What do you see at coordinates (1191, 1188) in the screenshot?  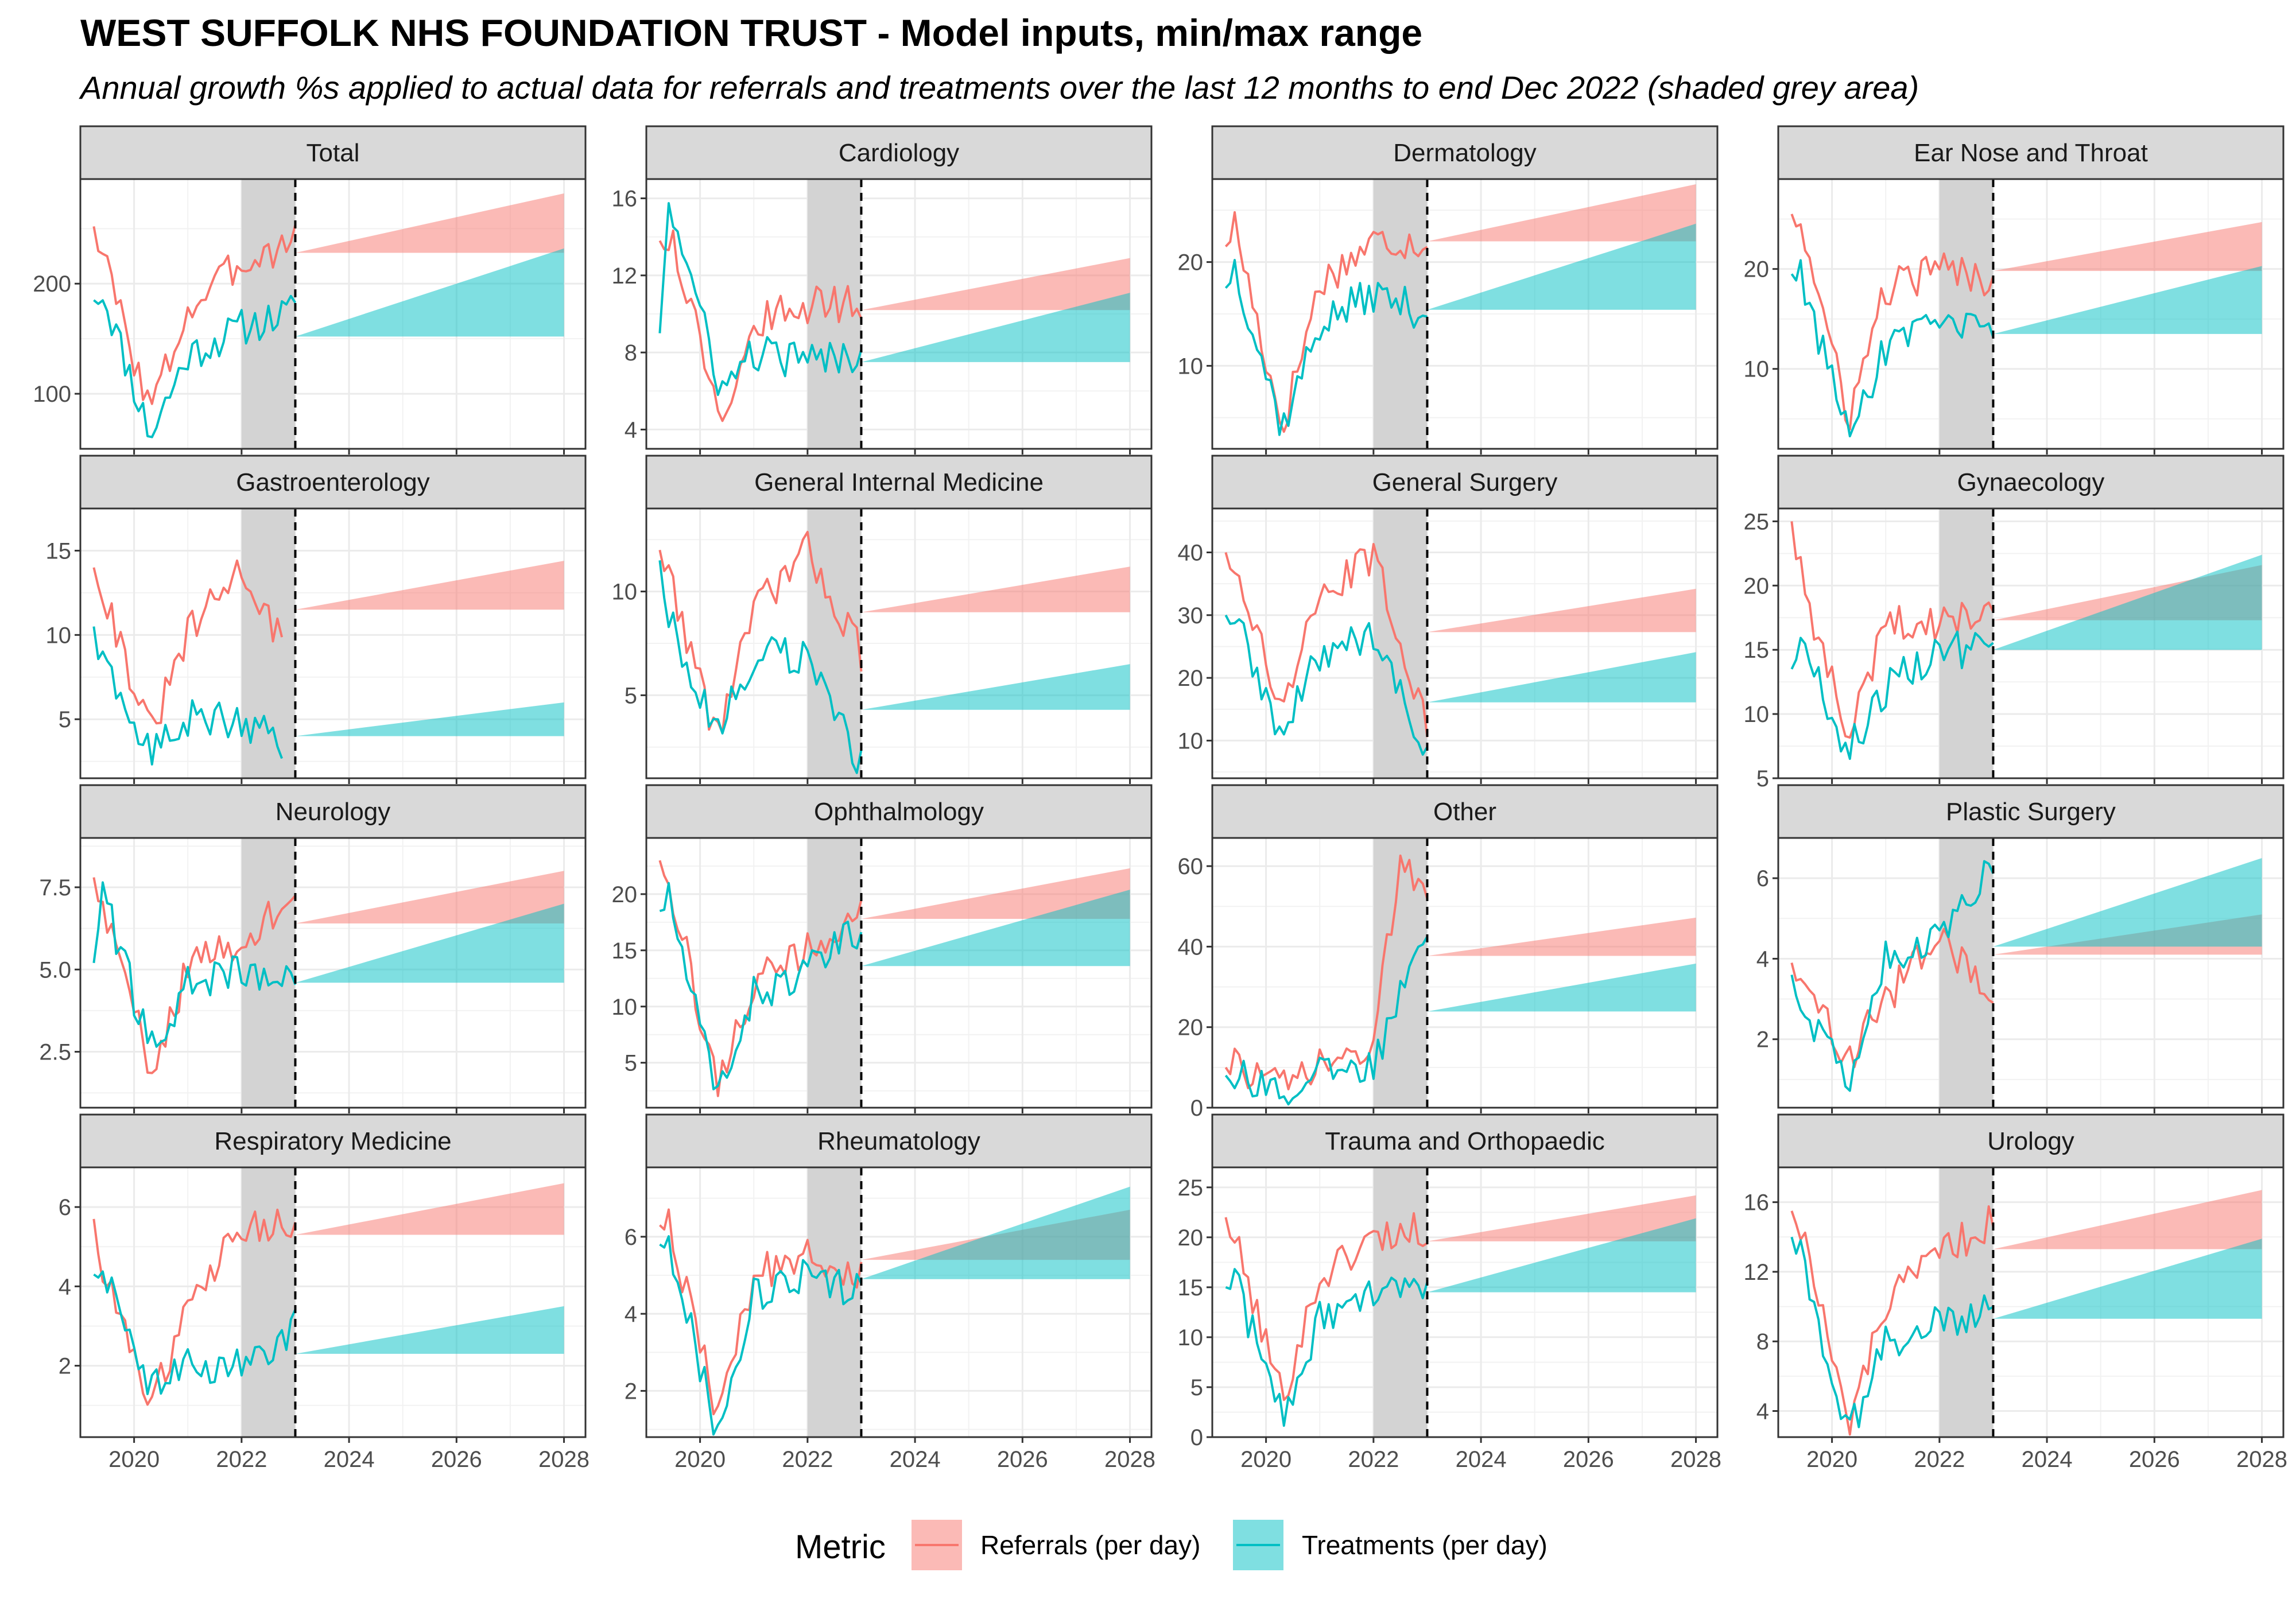 I see `y-tick-label: 25` at bounding box center [1191, 1188].